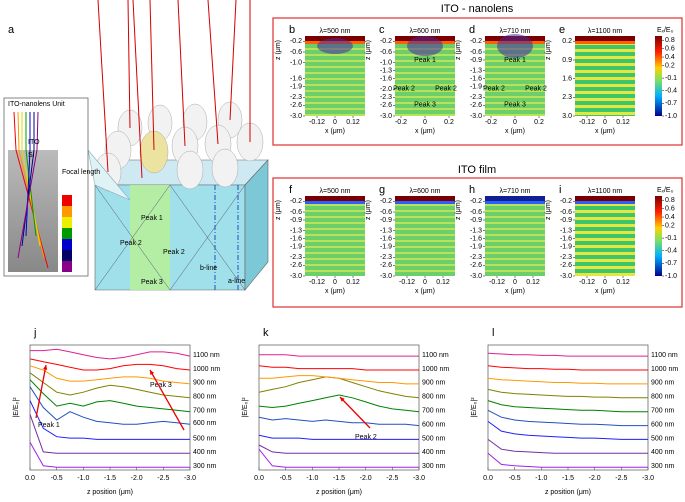 This screenshot has width=685, height=502. I want to click on panel-letter: b, so click(292, 30).